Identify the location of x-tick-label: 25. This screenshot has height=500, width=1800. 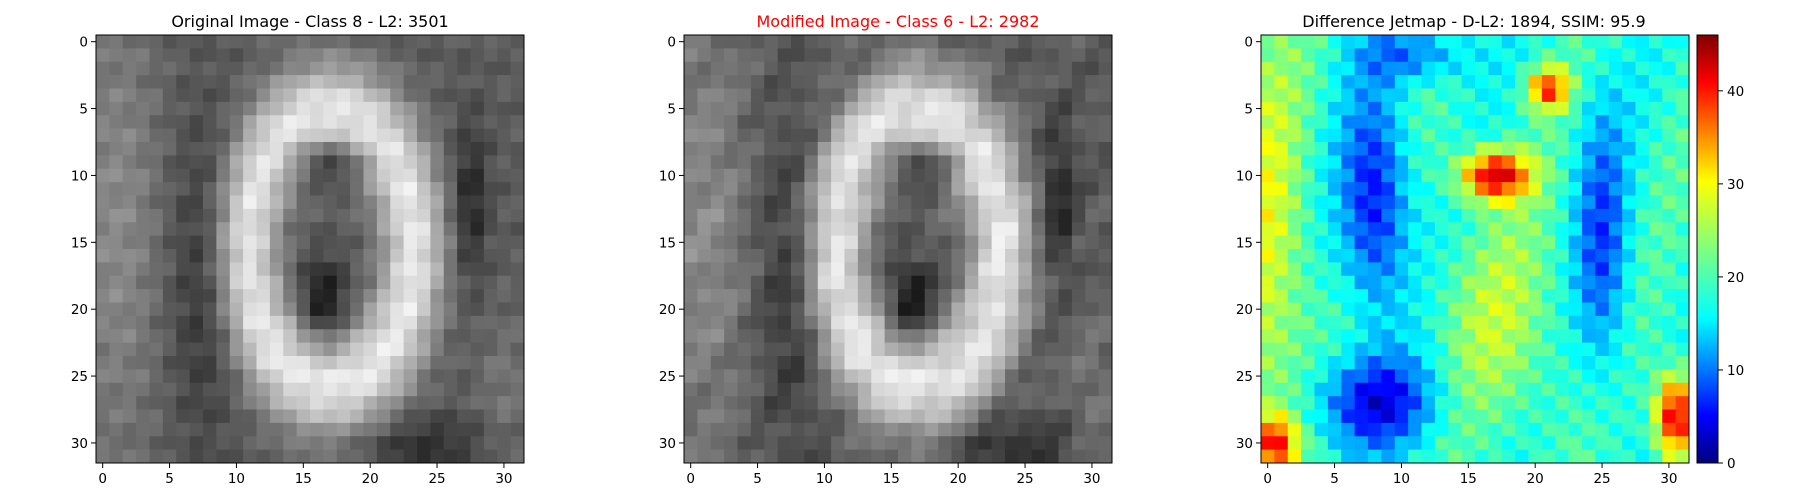
(1601, 479).